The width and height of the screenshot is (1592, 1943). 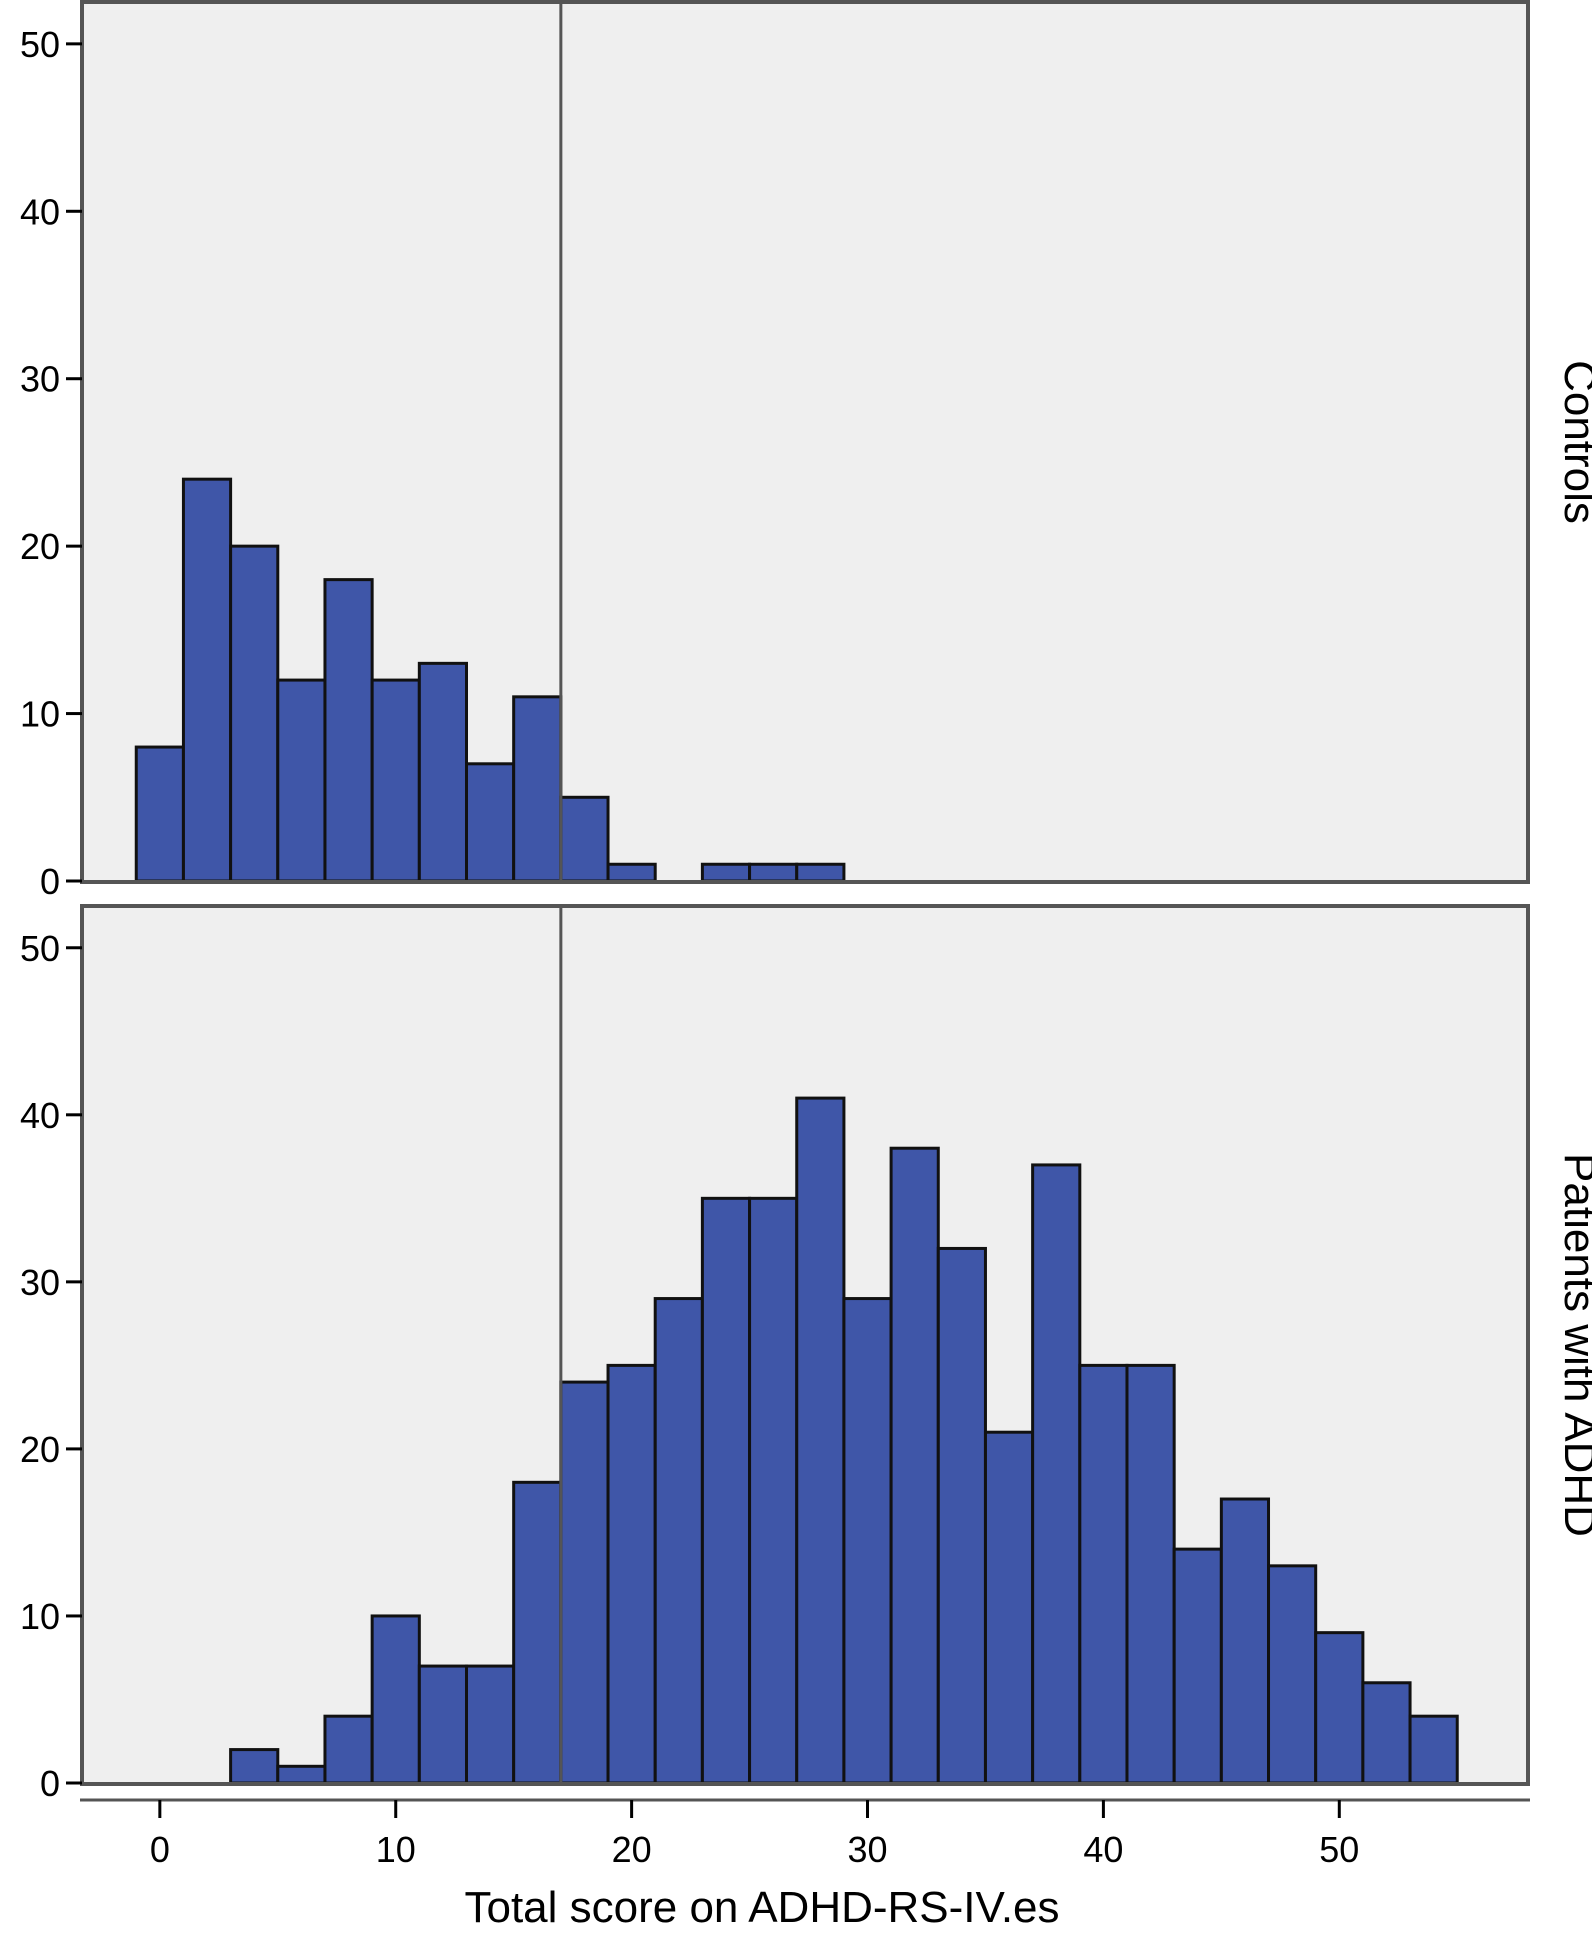 I want to click on x-tick-label: 0, so click(x=160, y=1849).